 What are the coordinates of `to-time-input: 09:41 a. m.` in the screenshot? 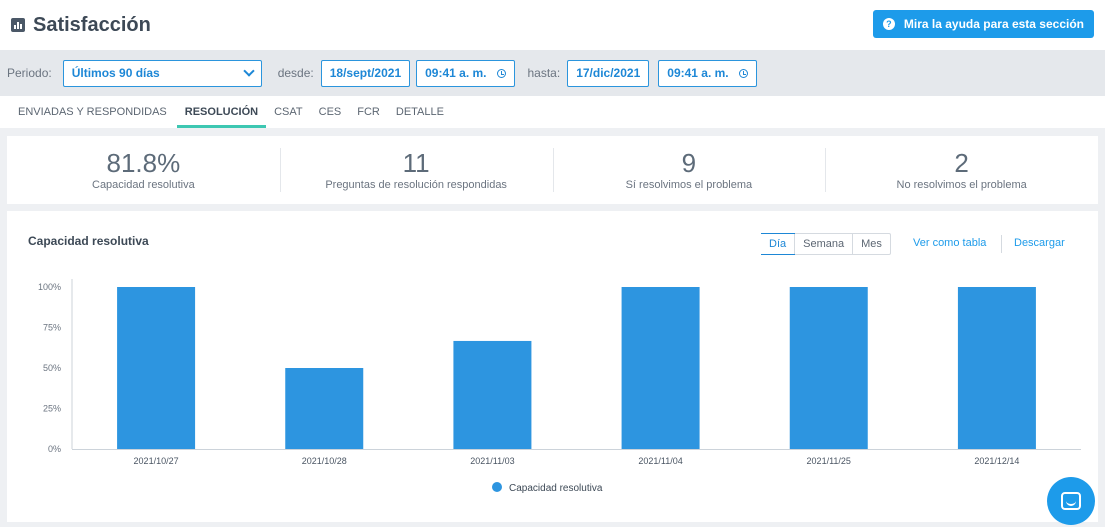 It's located at (707, 73).